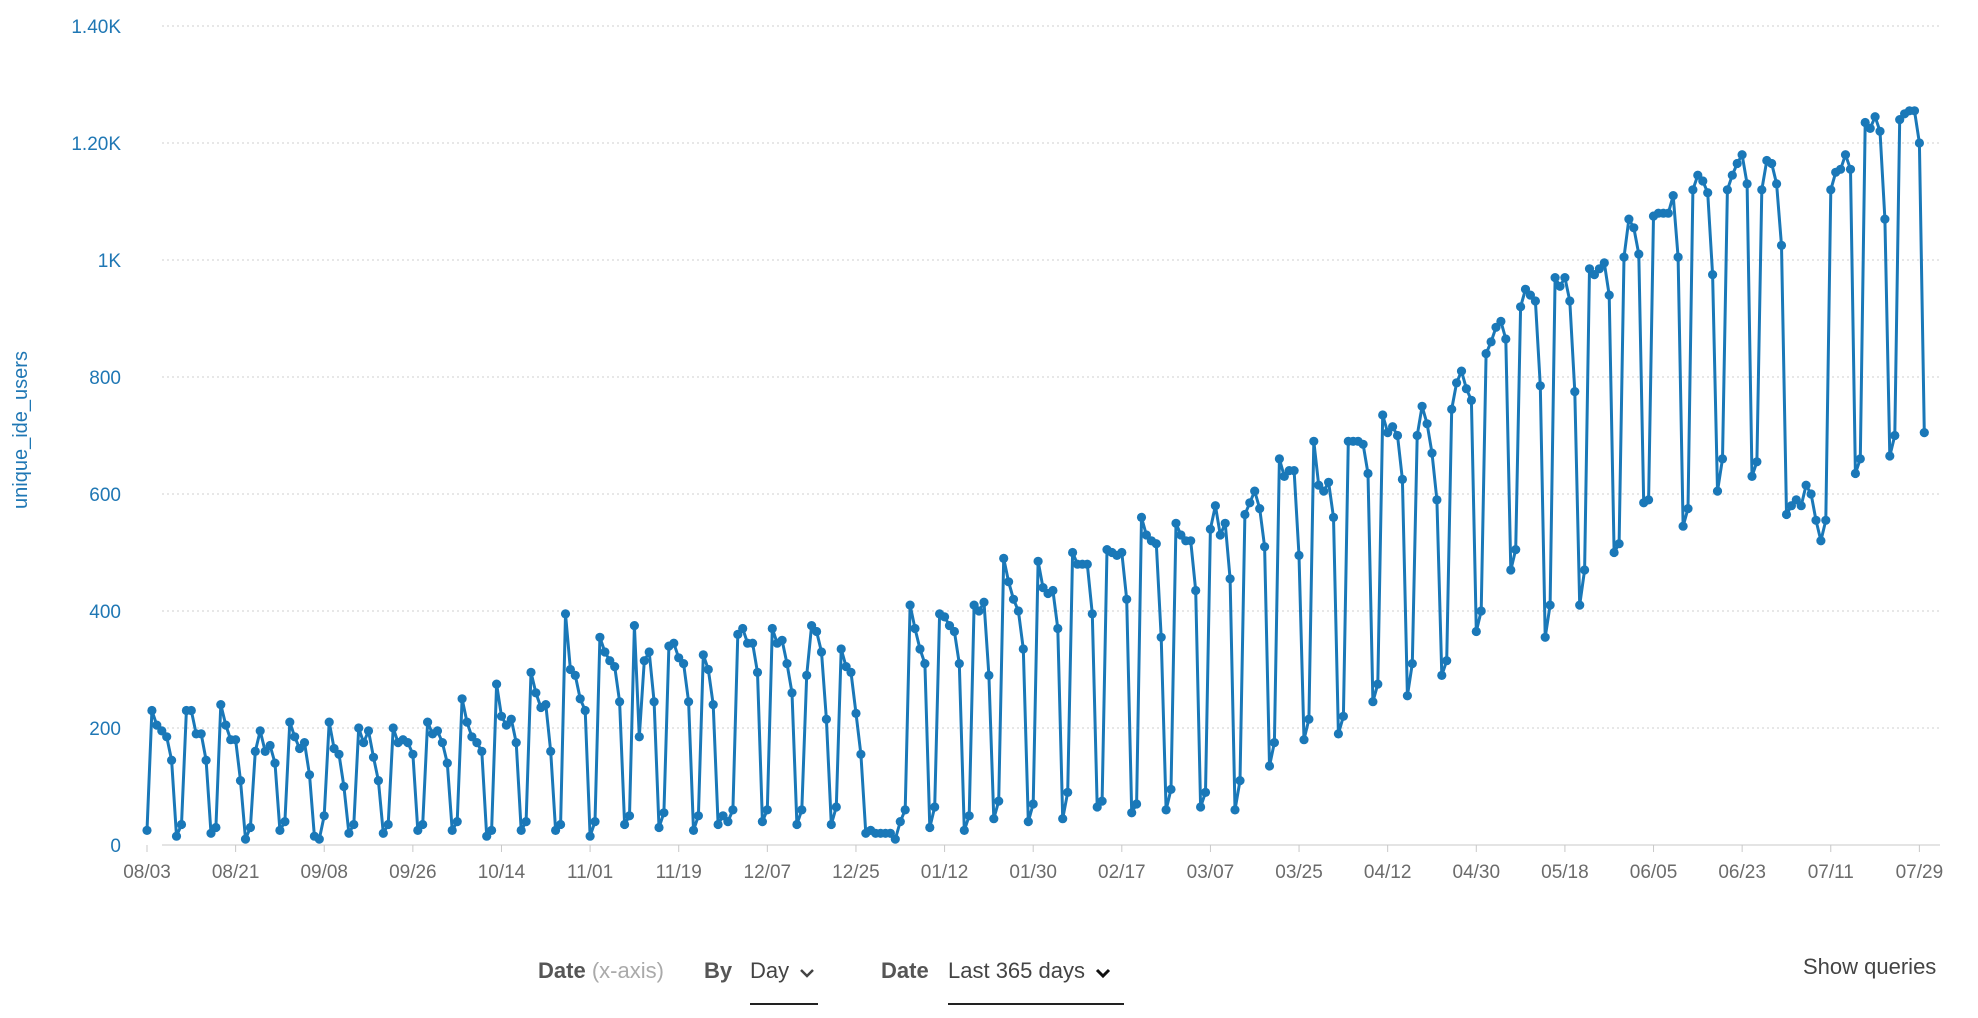 This screenshot has height=1018, width=1978. I want to click on show-queries-link: Show queries, so click(1870, 966).